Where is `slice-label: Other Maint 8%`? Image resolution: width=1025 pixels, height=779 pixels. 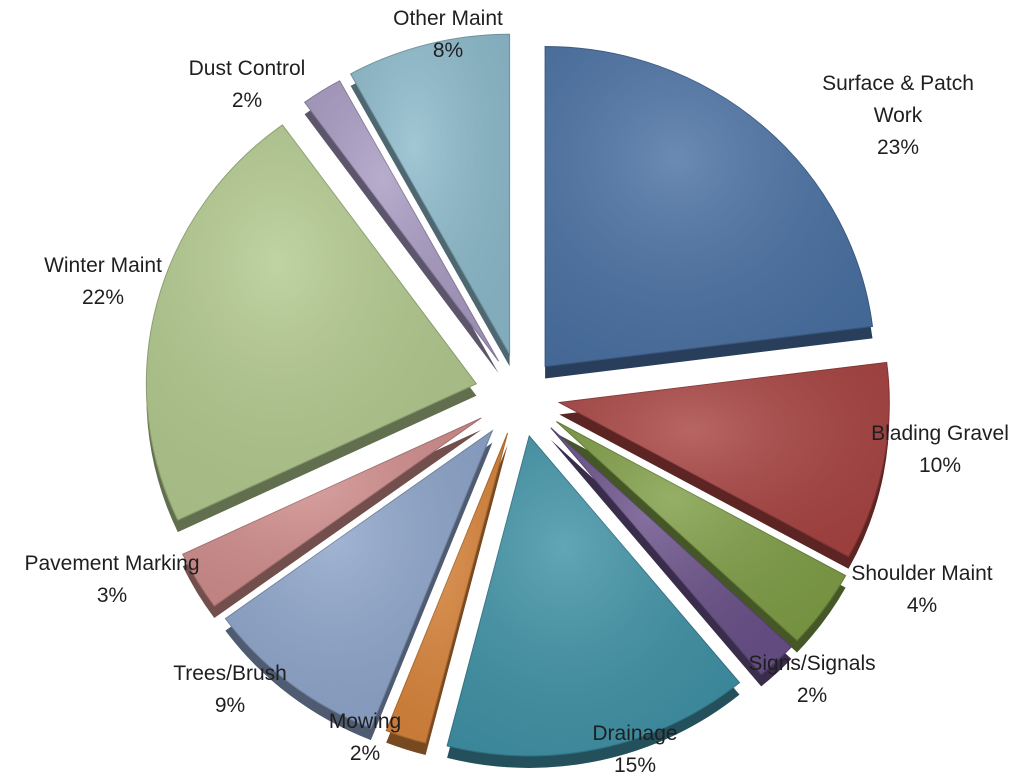
slice-label: Other Maint 8% is located at coordinates (448, 34).